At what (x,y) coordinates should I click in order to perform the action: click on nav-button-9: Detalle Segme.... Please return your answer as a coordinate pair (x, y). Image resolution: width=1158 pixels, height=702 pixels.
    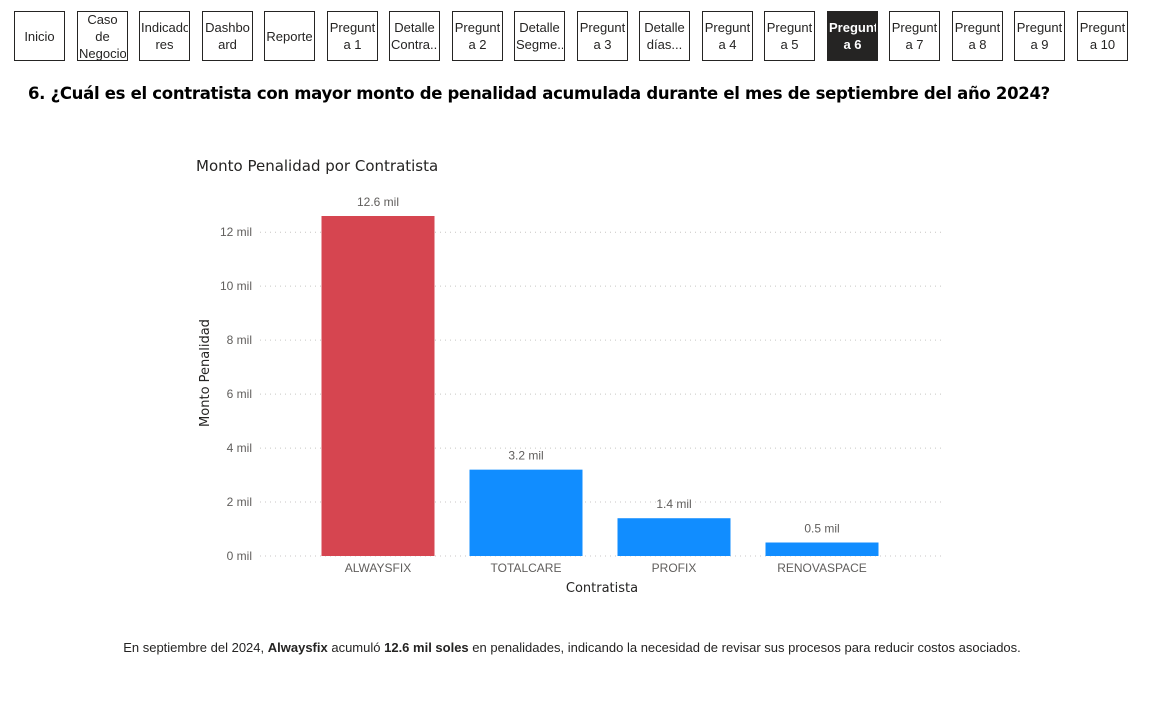
    Looking at the image, I should click on (539, 36).